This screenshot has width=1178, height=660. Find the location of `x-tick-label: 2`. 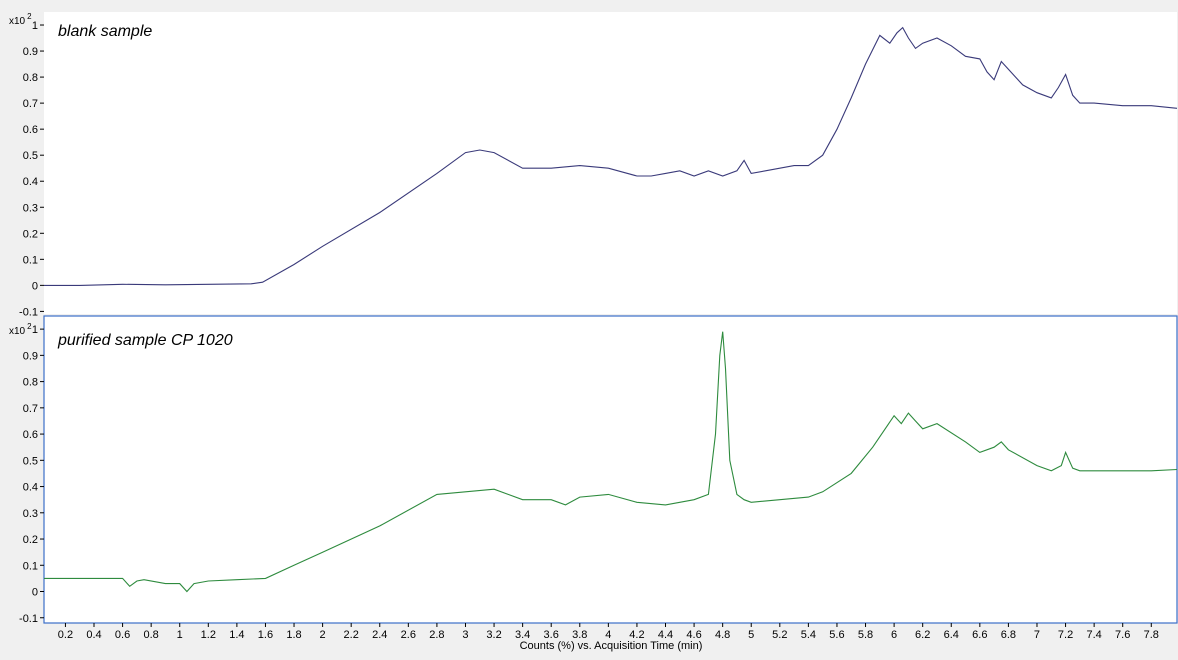

x-tick-label: 2 is located at coordinates (323, 635).